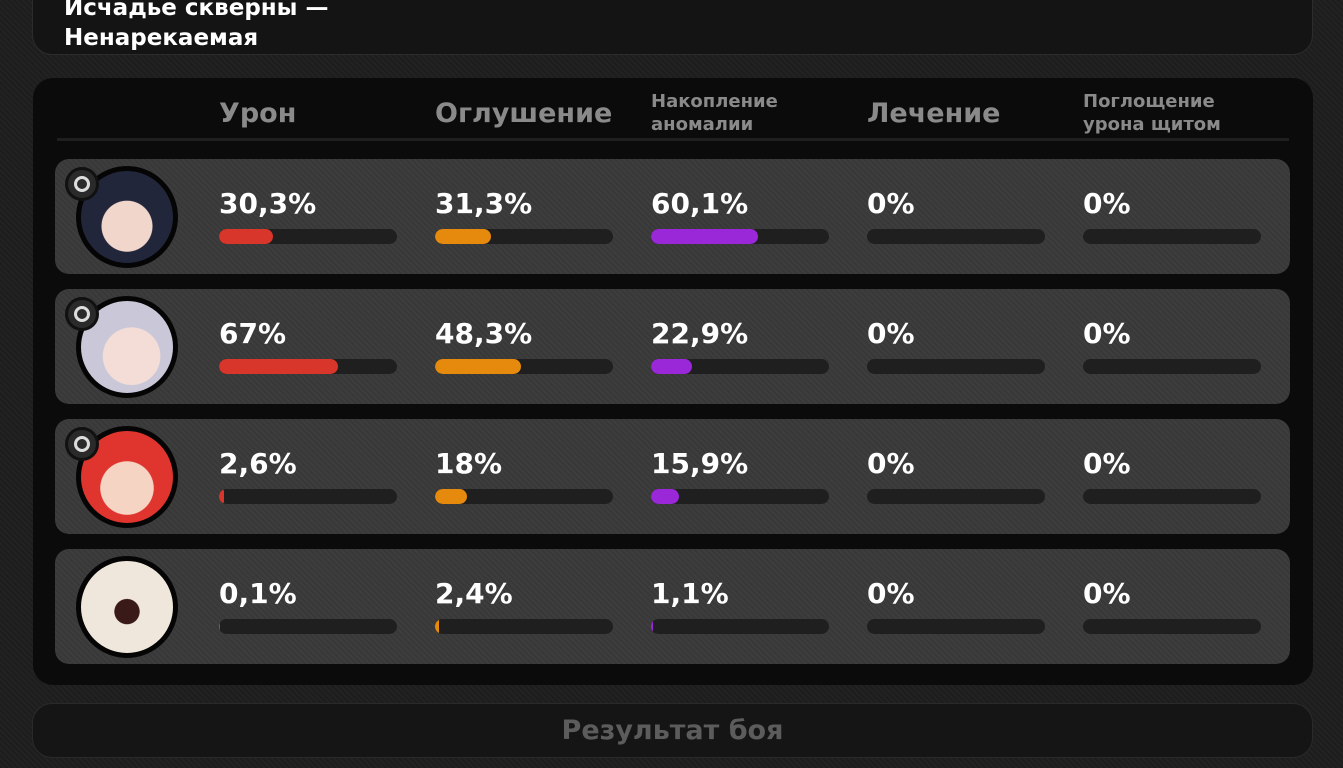 Image resolution: width=1343 pixels, height=768 pixels. Describe the element at coordinates (934, 113) in the screenshot. I see `column-header: Лечение` at that location.